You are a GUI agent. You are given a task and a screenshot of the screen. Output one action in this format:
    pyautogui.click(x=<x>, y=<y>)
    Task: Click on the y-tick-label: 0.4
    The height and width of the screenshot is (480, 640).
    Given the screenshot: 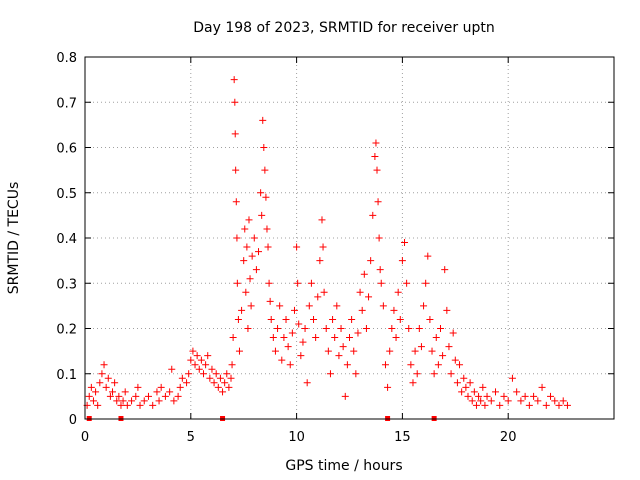 What is the action you would take?
    pyautogui.click(x=66, y=239)
    